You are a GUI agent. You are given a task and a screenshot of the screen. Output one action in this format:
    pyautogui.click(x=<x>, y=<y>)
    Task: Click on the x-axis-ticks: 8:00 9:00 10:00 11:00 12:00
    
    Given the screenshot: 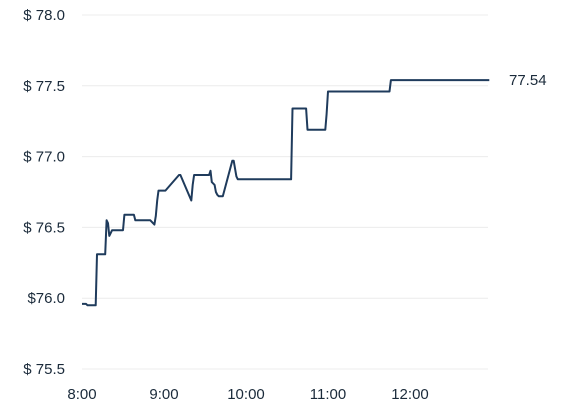 What is the action you would take?
    pyautogui.click(x=247, y=394)
    